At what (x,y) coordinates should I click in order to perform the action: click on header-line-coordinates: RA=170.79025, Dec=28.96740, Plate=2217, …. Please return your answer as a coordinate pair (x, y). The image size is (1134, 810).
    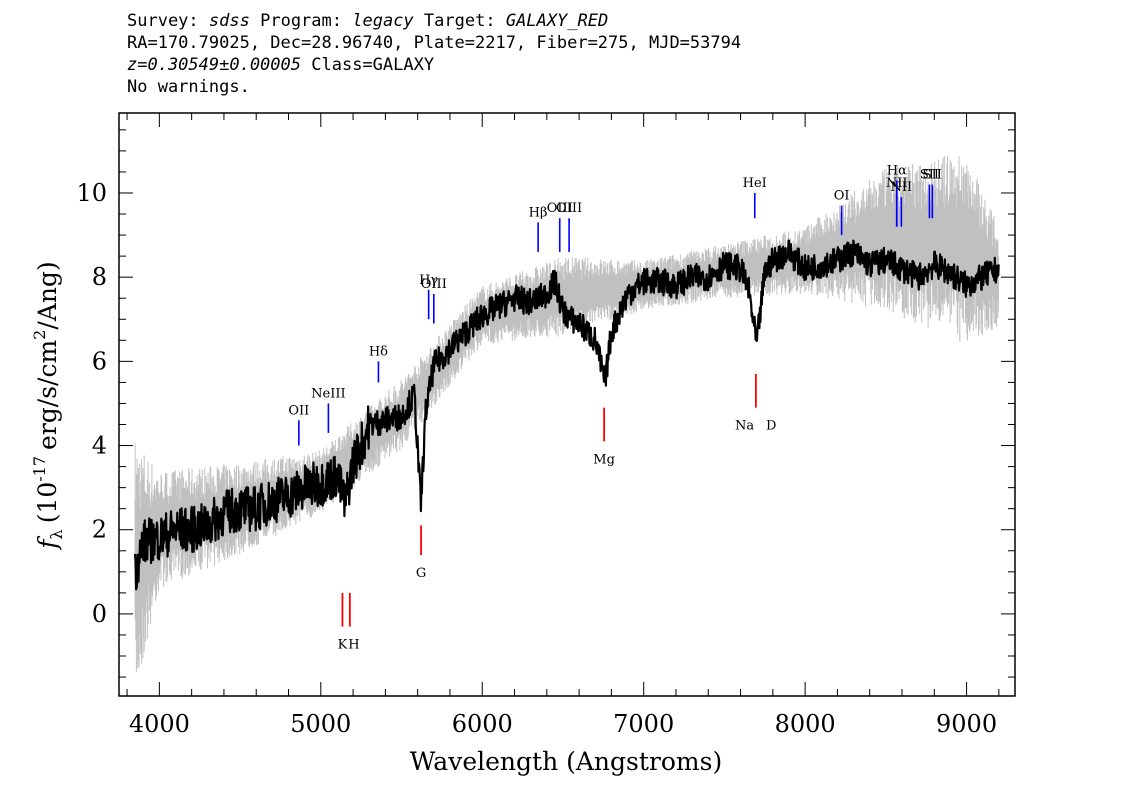
    Looking at the image, I should click on (434, 43).